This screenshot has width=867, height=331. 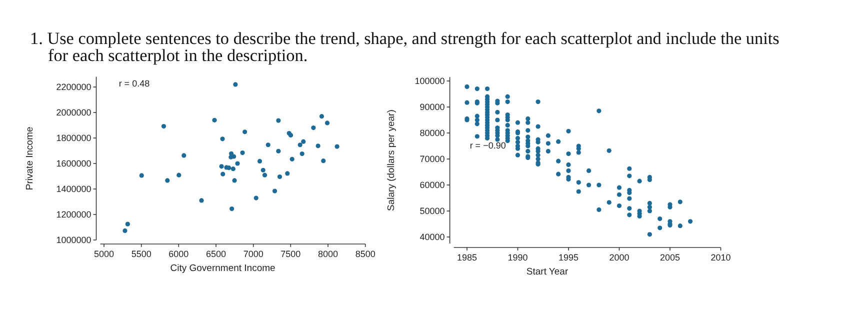 What do you see at coordinates (670, 257) in the screenshot?
I see `x-tick-label: 2005` at bounding box center [670, 257].